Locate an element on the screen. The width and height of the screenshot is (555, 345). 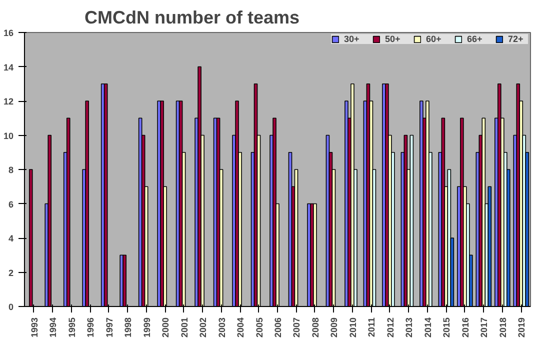
x-tick-label: 2005 is located at coordinates (259, 327).